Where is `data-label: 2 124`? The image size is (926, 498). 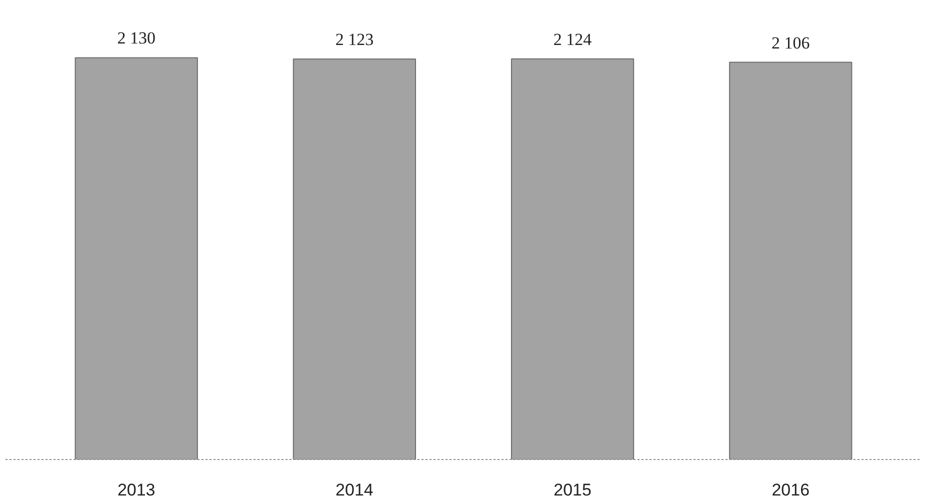 data-label: 2 124 is located at coordinates (572, 39).